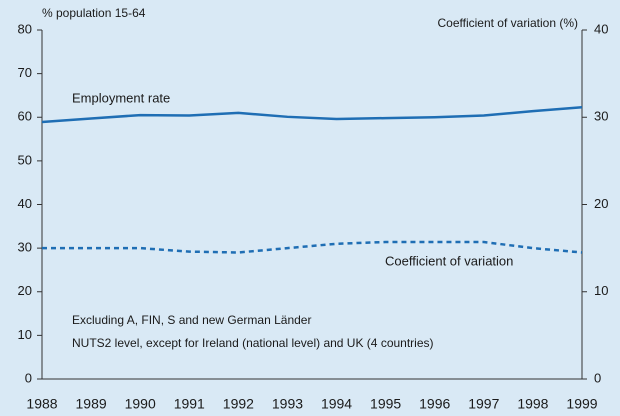  What do you see at coordinates (121, 97) in the screenshot?
I see `series-label: Employment rate` at bounding box center [121, 97].